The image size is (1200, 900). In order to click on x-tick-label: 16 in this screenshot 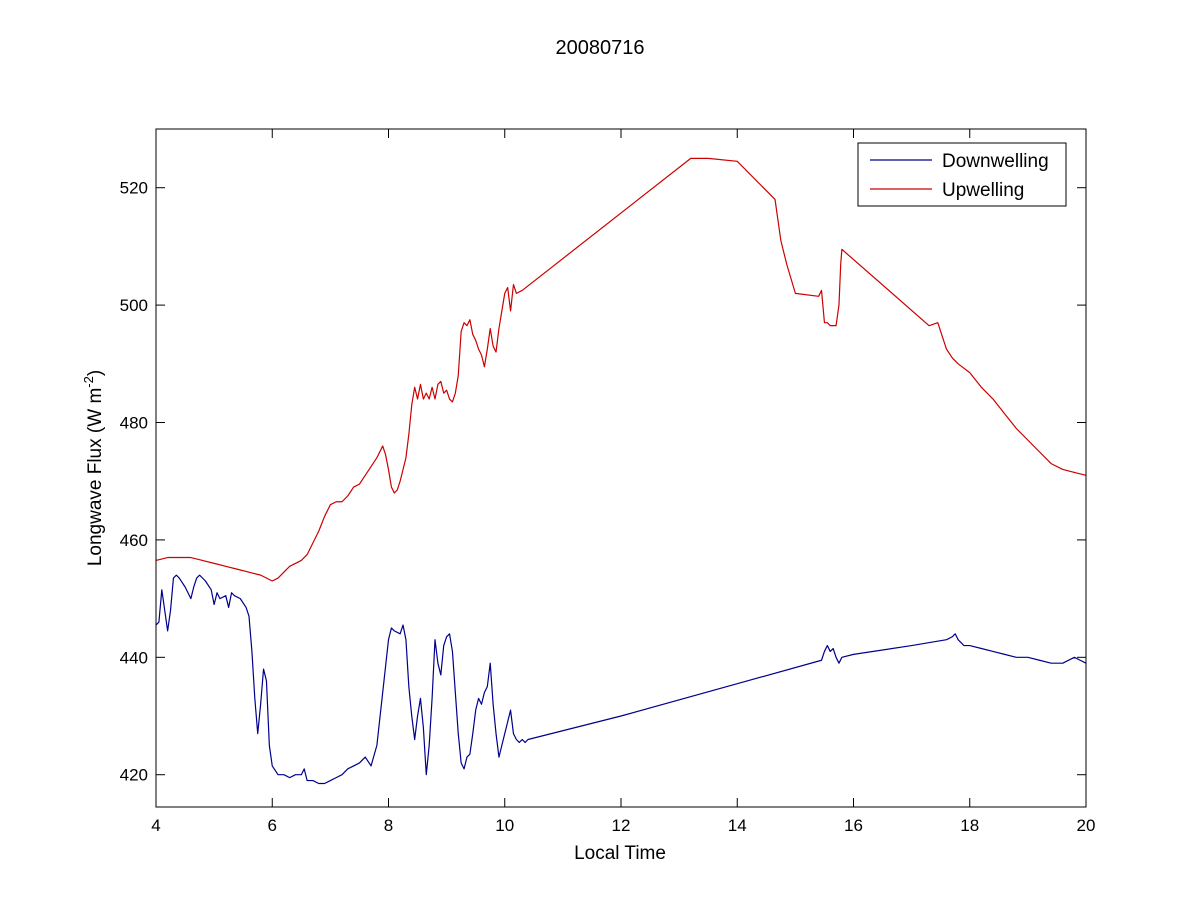, I will do `click(853, 825)`.